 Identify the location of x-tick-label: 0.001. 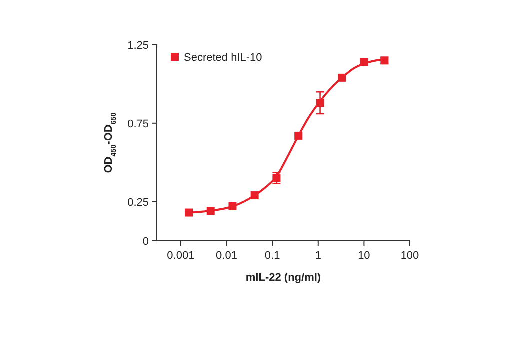
(181, 256).